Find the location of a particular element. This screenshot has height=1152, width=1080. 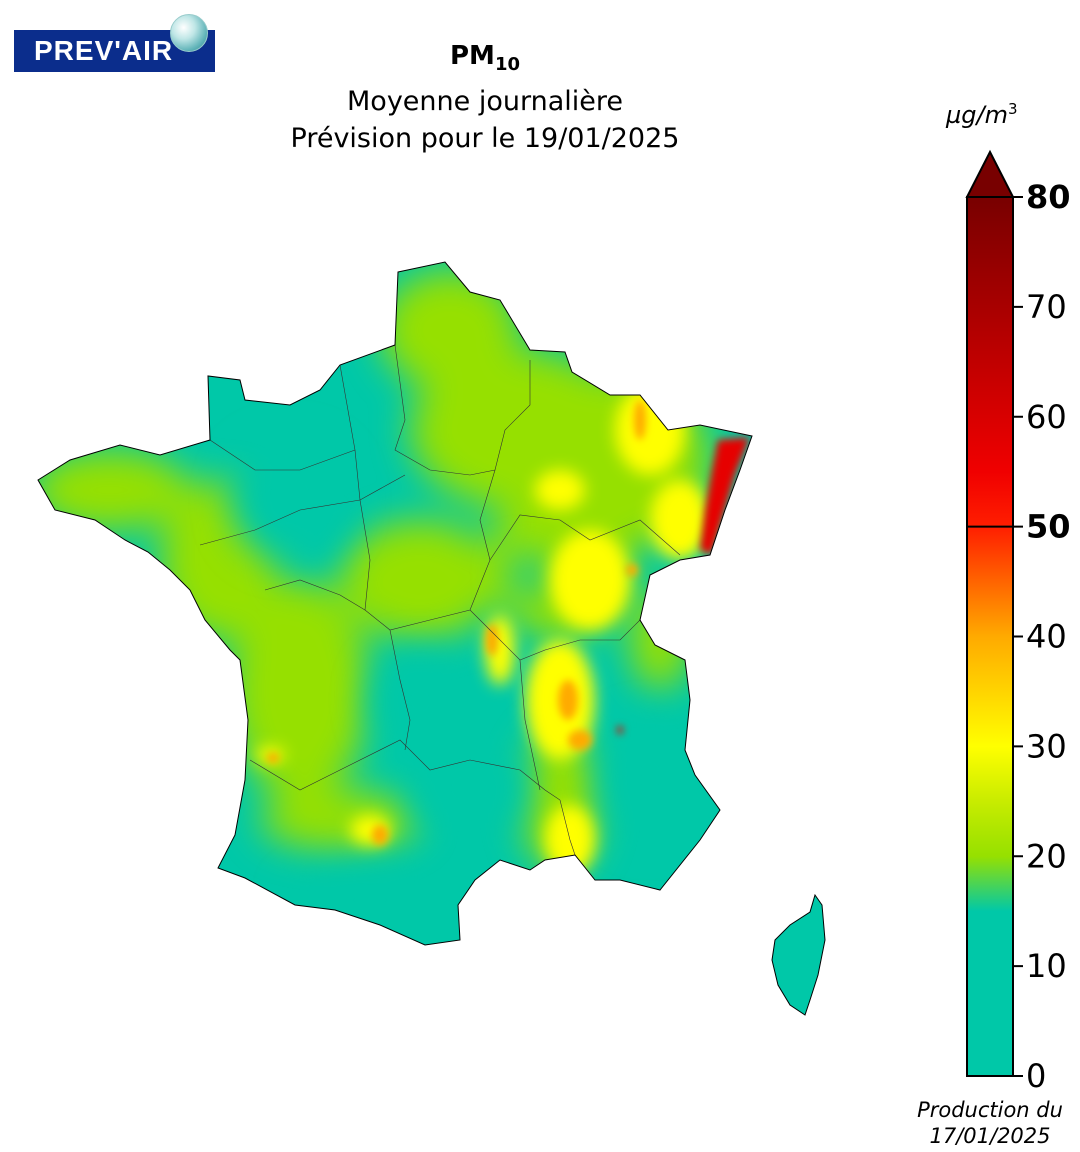

title-line-2: Prévision pour le 19/01/2025 is located at coordinates (485, 139).